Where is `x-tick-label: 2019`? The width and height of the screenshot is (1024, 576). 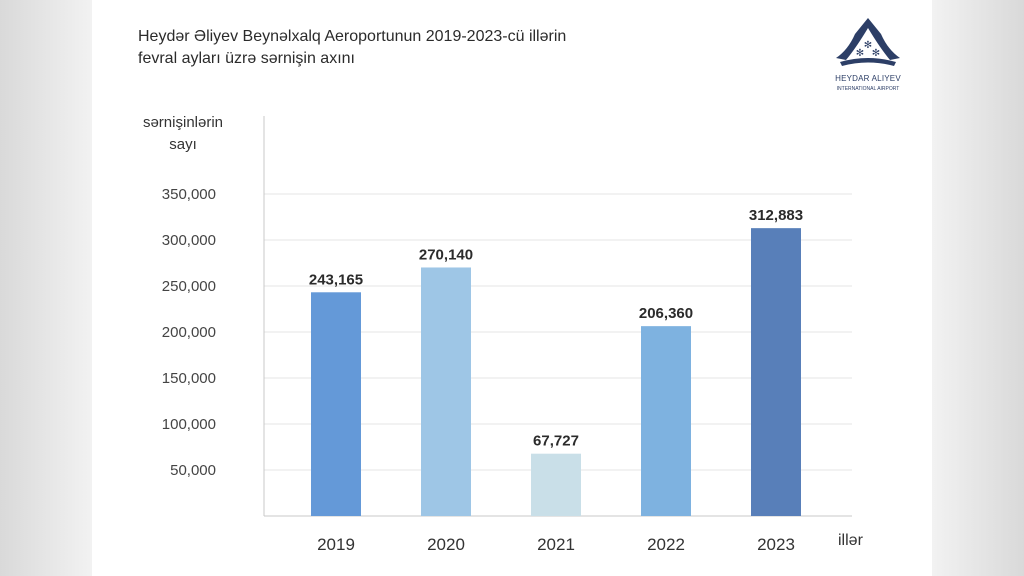 x-tick-label: 2019 is located at coordinates (336, 544).